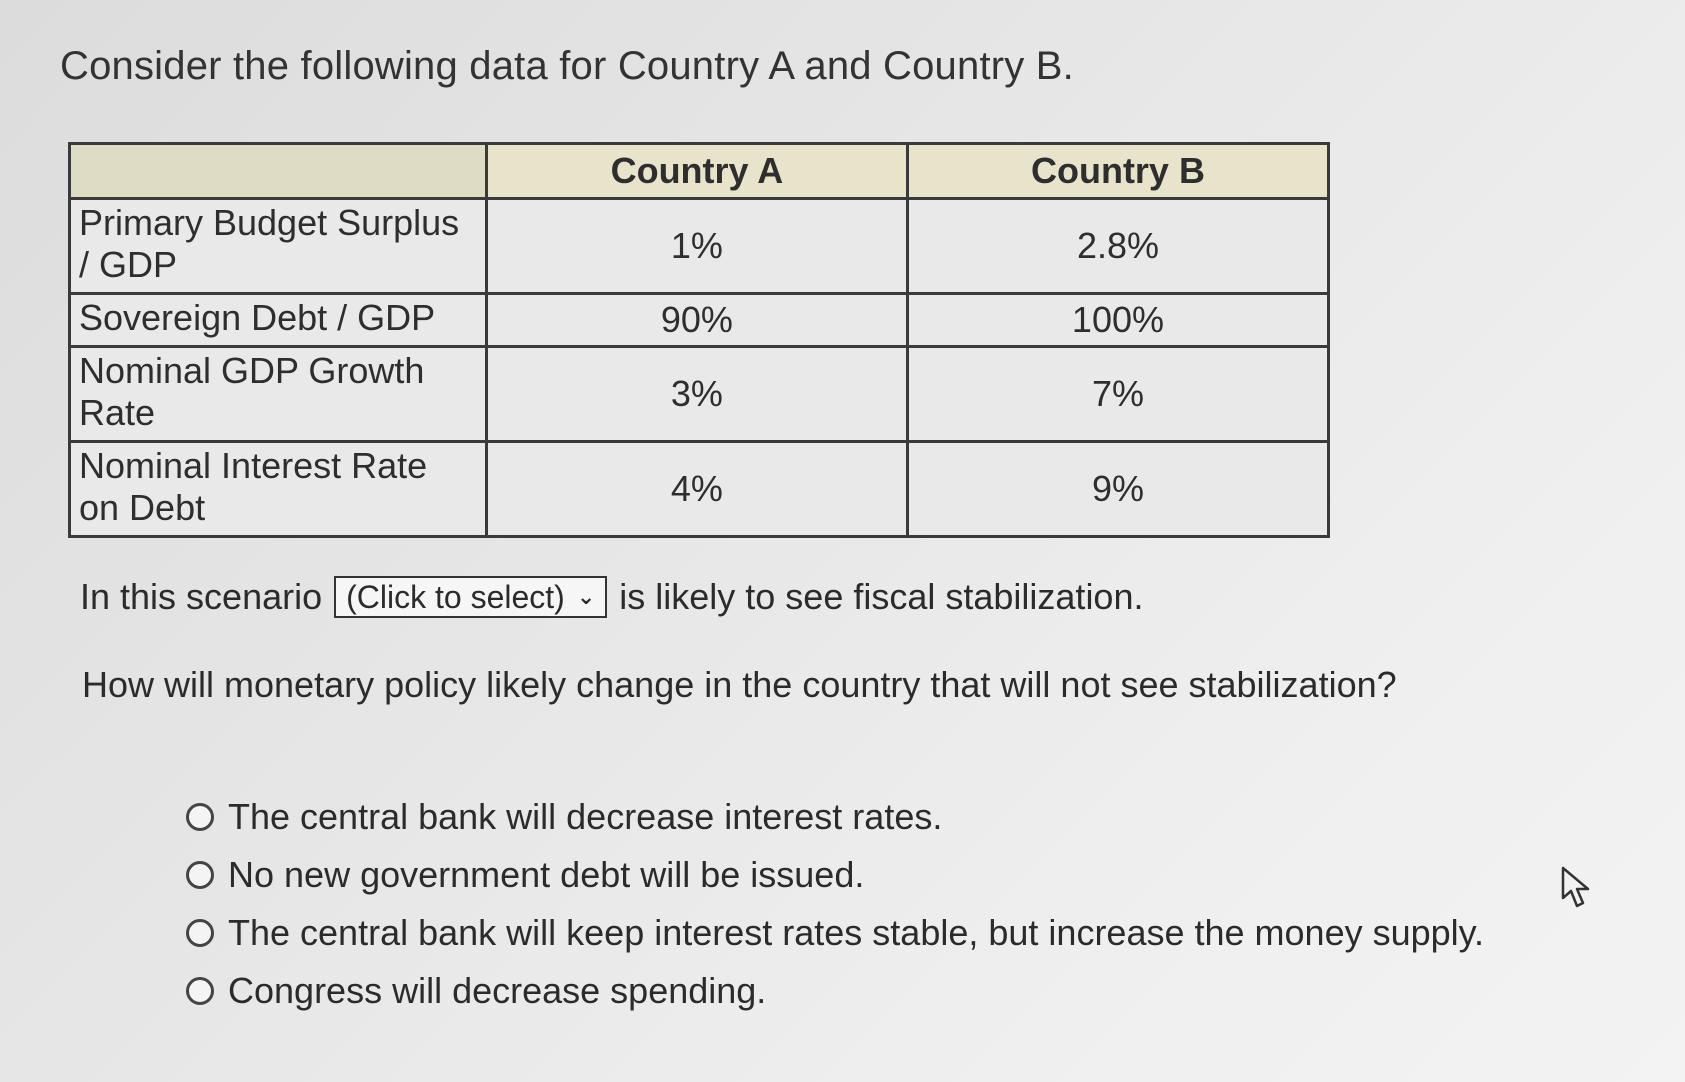 This screenshot has width=1685, height=1082. I want to click on table-row: Sovereign Debt / GDP 90% 100%, so click(699, 320).